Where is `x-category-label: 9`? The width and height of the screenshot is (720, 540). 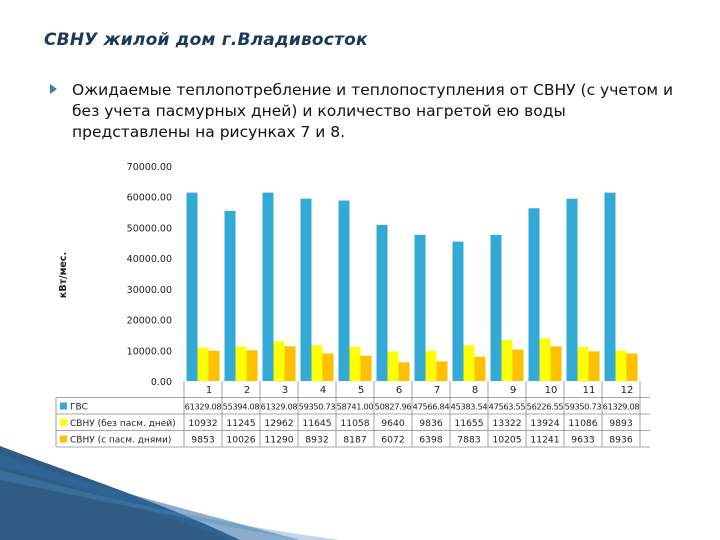 x-category-label: 9 is located at coordinates (513, 390).